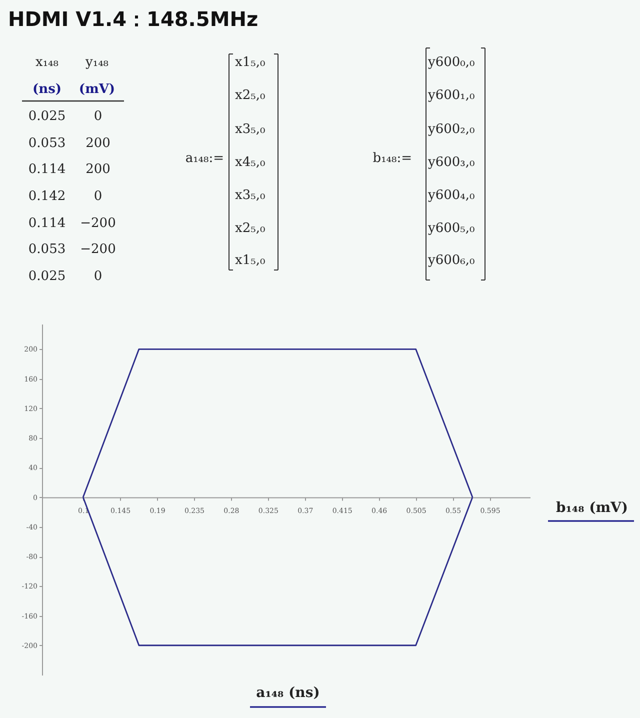 This screenshot has width=640, height=718. I want to click on text: y₁₄₈, so click(96, 62).